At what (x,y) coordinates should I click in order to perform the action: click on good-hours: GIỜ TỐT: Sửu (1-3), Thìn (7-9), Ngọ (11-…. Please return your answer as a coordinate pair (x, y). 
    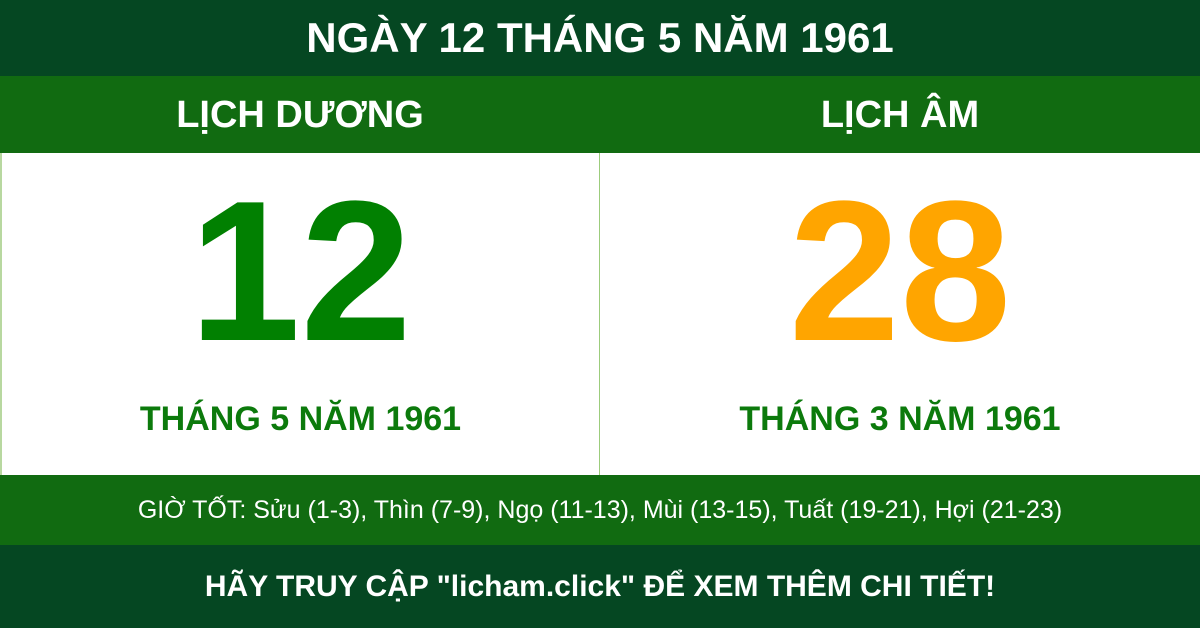
    Looking at the image, I should click on (600, 510).